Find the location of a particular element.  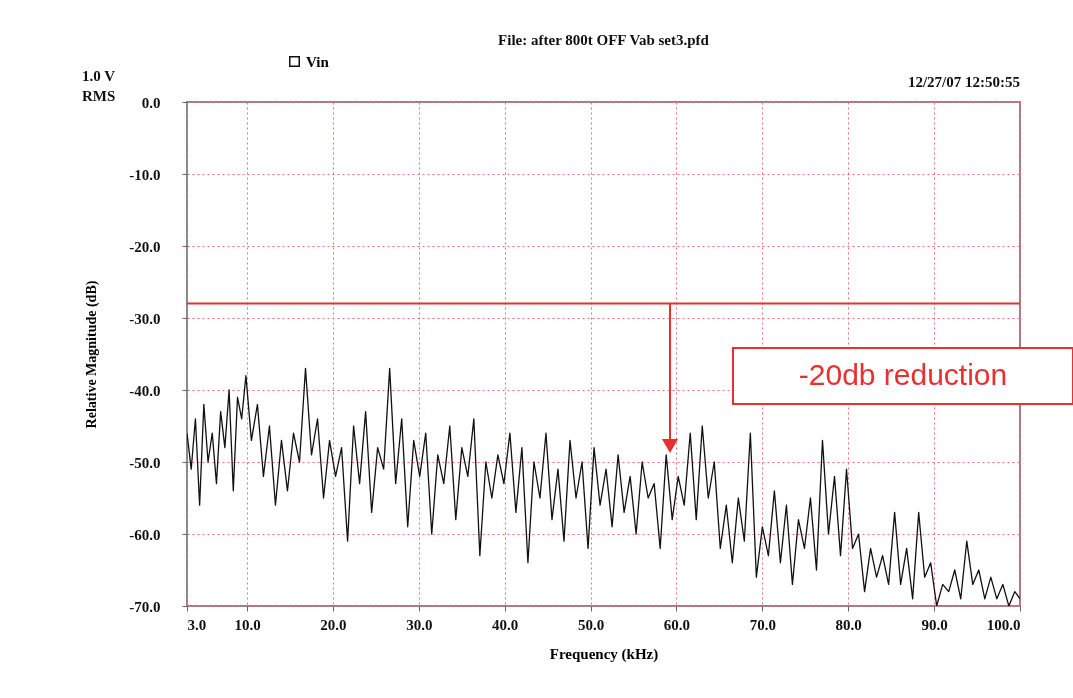

y-tick-label: -20.0 is located at coordinates (145, 246).